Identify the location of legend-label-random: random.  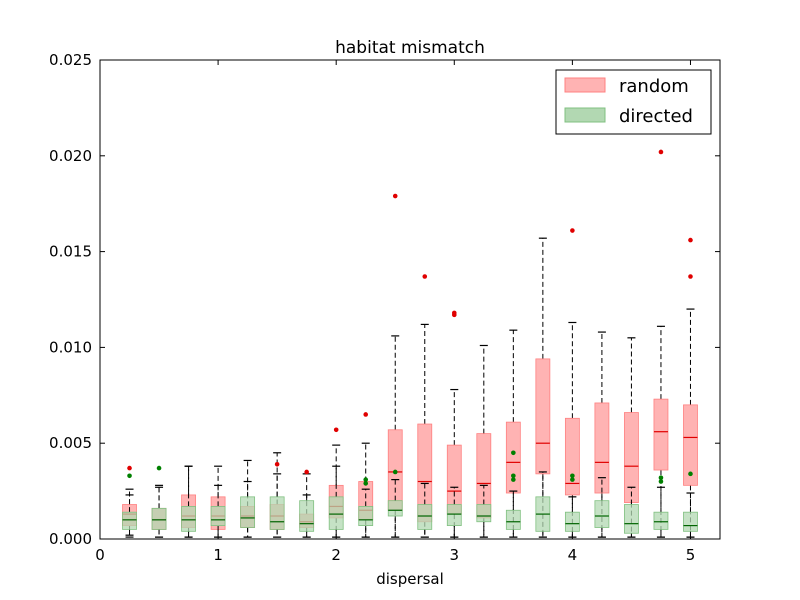
(654, 86).